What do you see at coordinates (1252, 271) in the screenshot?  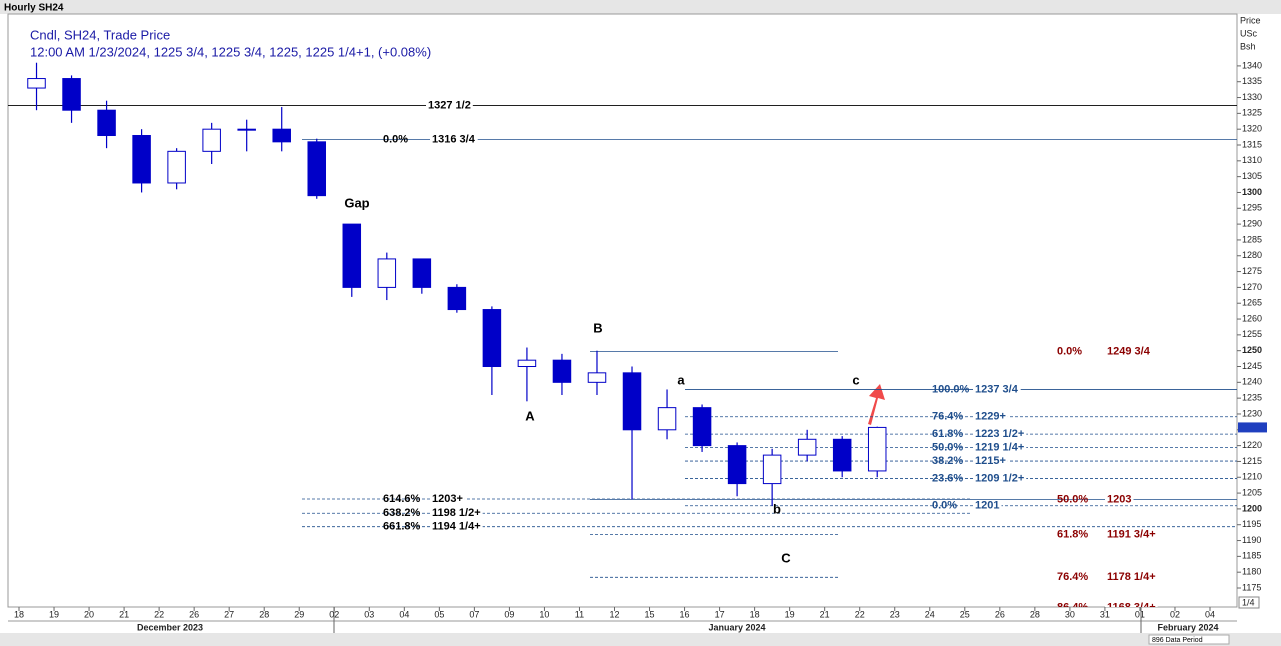 I see `y-tick-label: 1275` at bounding box center [1252, 271].